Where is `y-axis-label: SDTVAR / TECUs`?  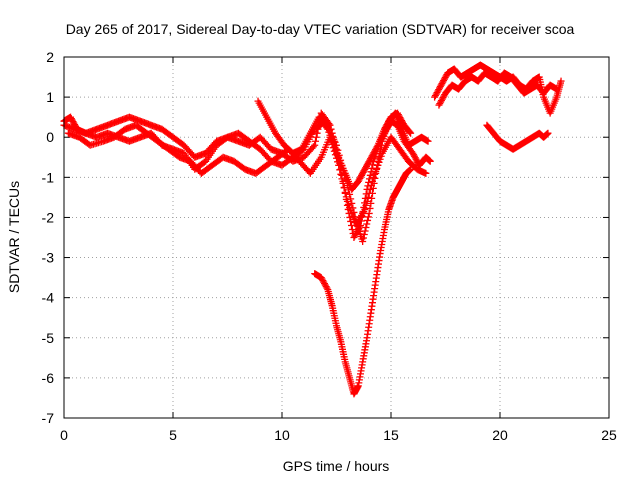
y-axis-label: SDTVAR / TECUs is located at coordinates (14, 237).